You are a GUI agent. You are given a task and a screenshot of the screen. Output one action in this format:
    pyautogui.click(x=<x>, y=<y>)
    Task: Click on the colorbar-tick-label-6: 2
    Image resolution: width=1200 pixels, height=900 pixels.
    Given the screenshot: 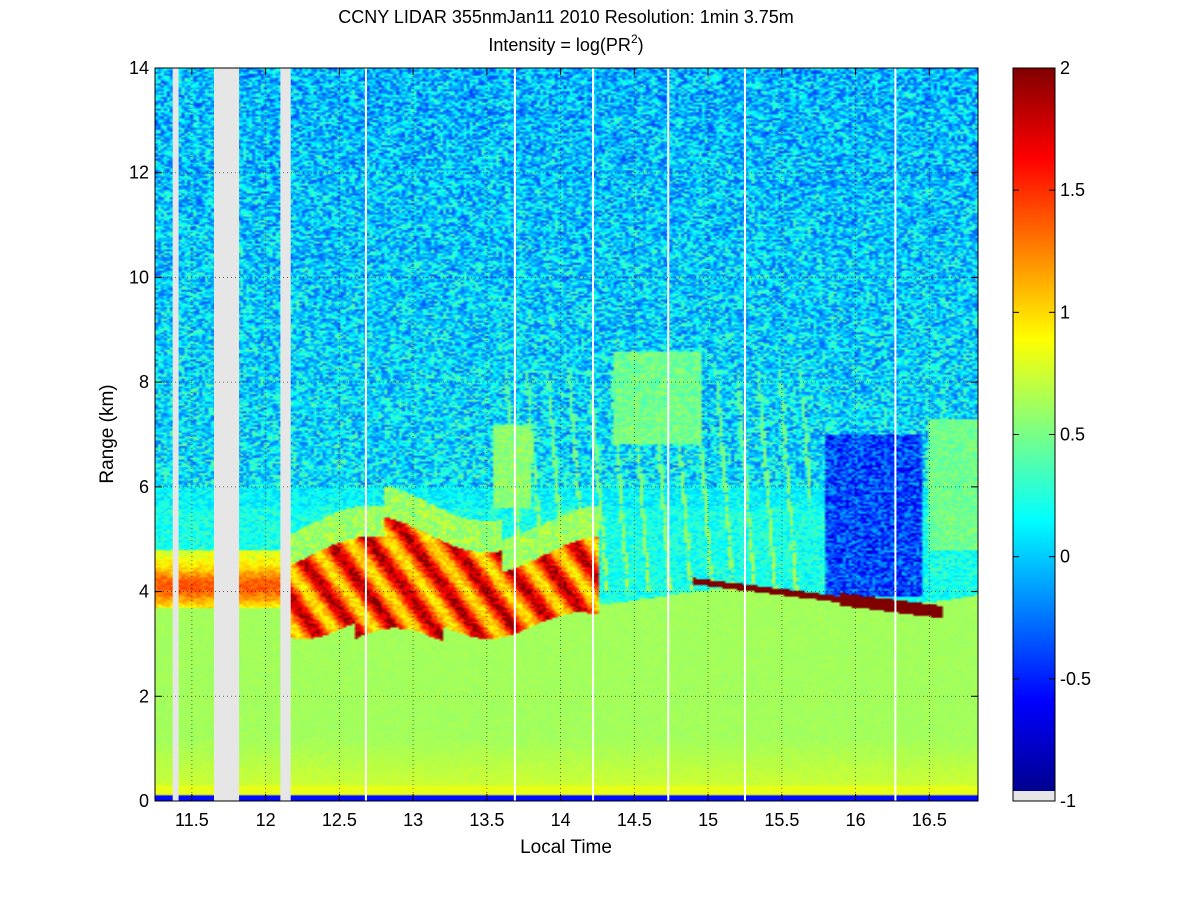 What is the action you would take?
    pyautogui.click(x=1065, y=68)
    